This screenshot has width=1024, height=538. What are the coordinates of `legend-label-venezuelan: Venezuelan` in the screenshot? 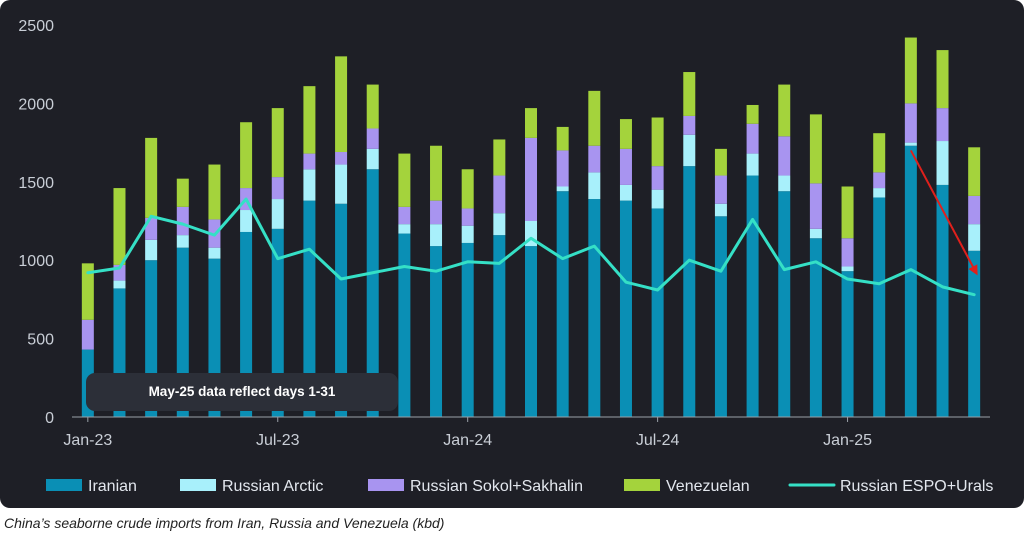 It's located at (708, 486).